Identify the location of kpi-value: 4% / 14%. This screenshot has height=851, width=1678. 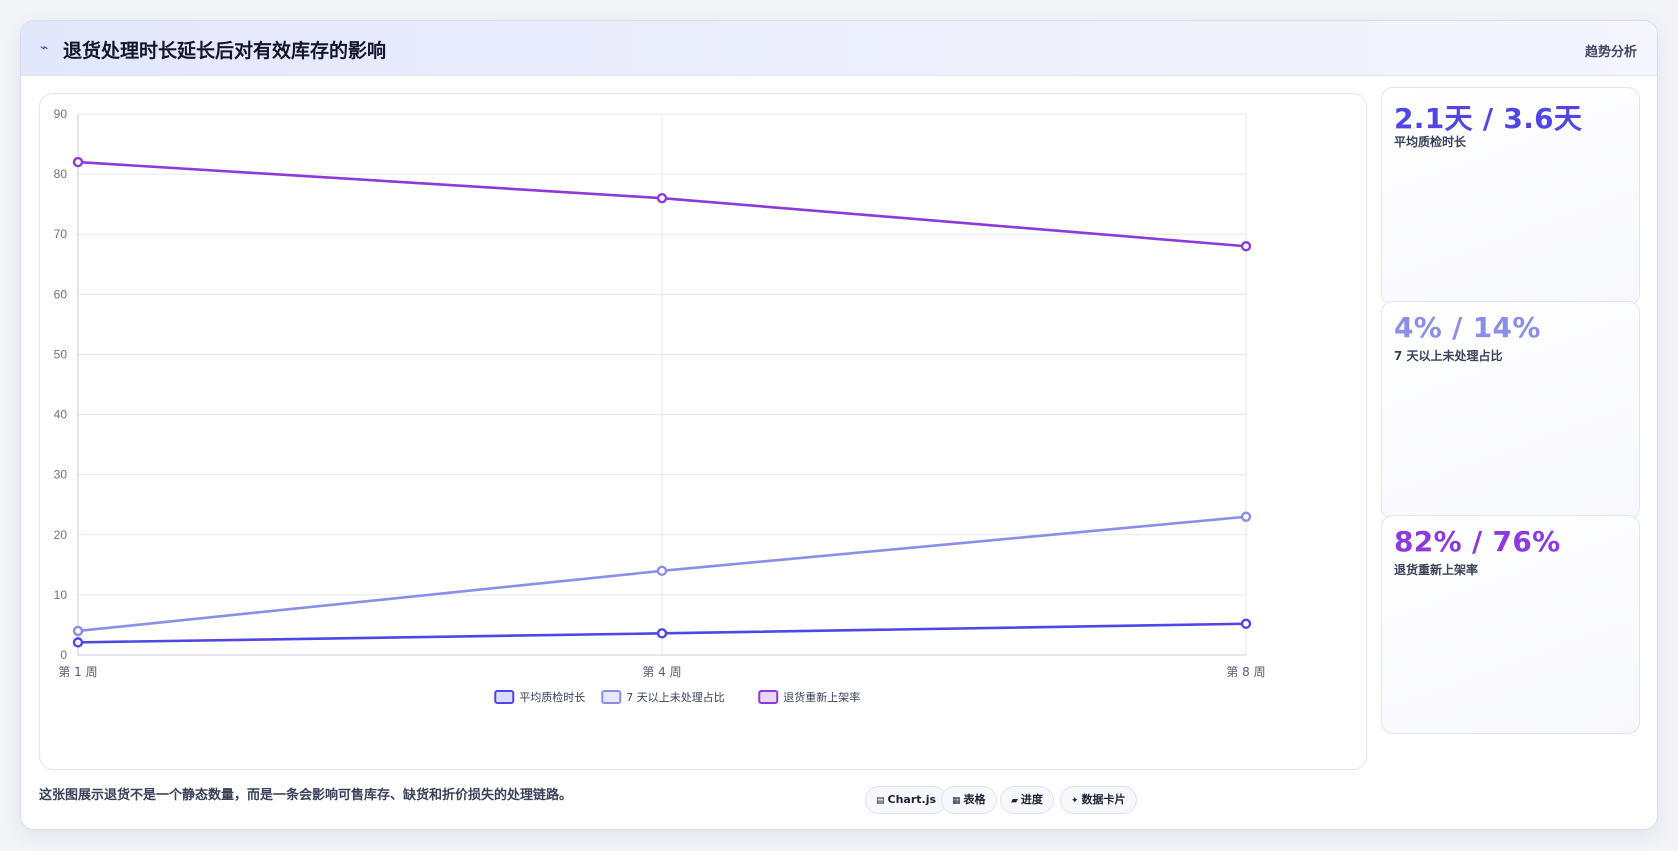
(1467, 327).